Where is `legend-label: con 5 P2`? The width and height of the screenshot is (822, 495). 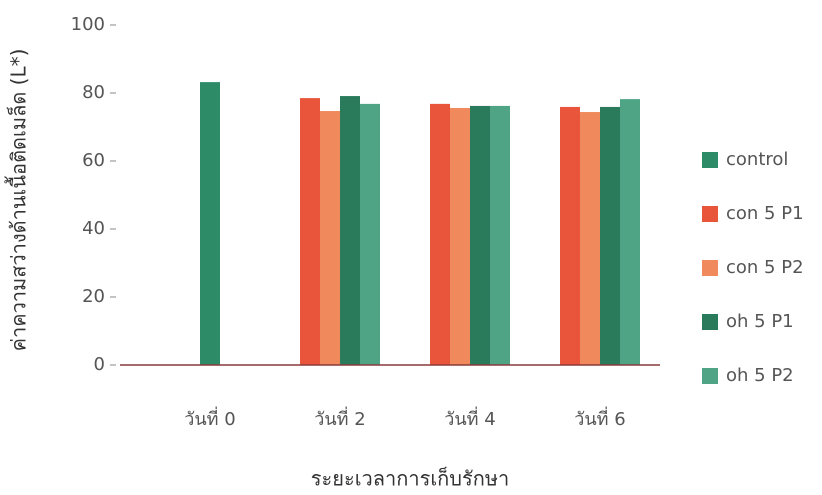
legend-label: con 5 P2 is located at coordinates (765, 267).